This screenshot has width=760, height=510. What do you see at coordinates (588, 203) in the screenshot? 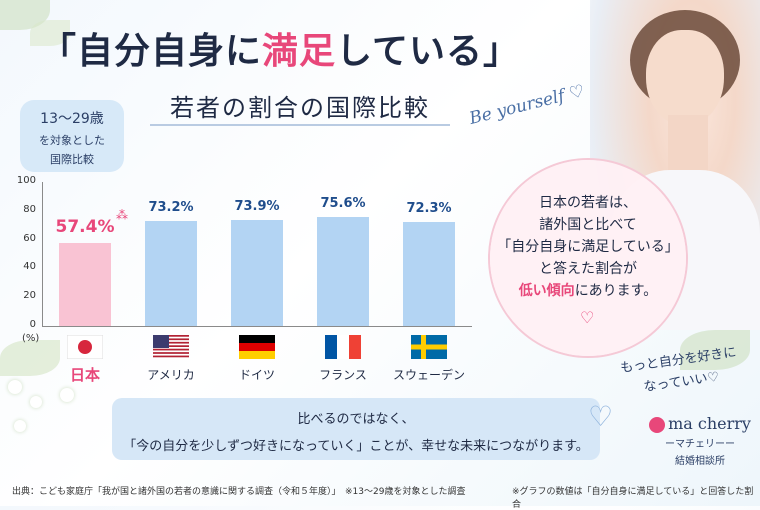
I see `note-line1: 日本の若者は、` at bounding box center [588, 203].